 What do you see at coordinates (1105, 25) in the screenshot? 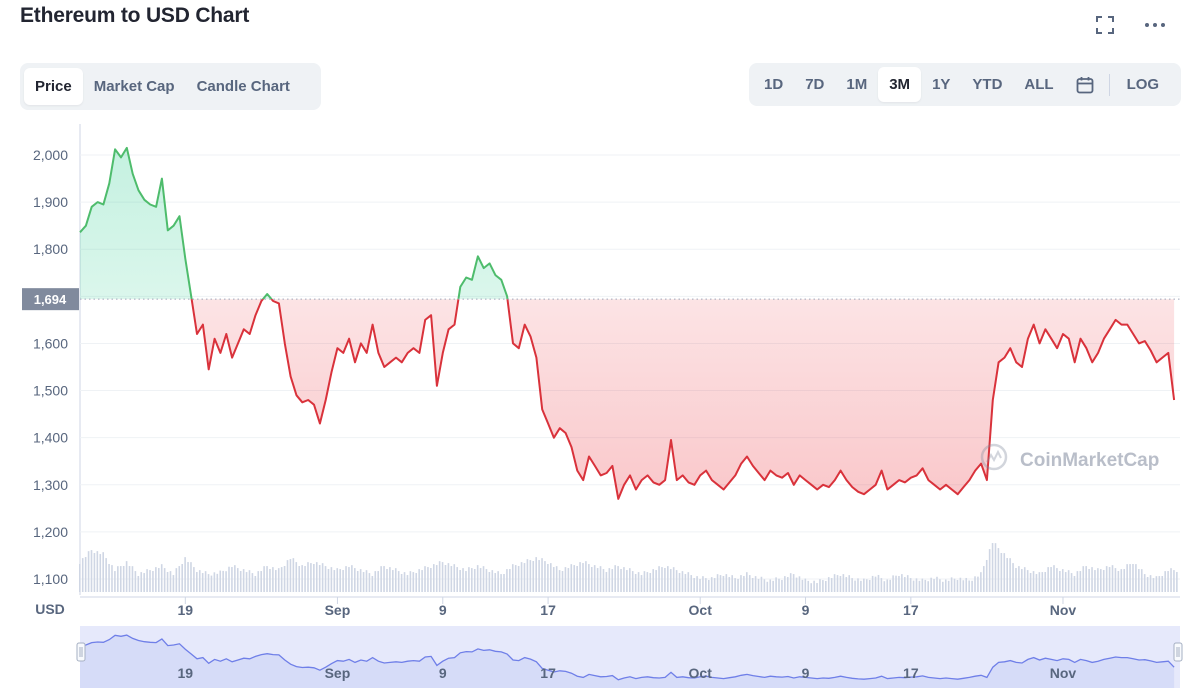
I see `expand-icon` at bounding box center [1105, 25].